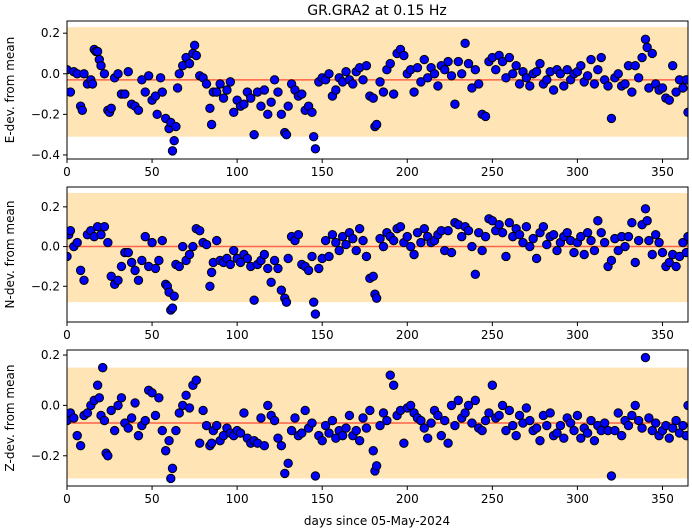  I want to click on x-axis-label: days since 05-May-2024, so click(377, 521).